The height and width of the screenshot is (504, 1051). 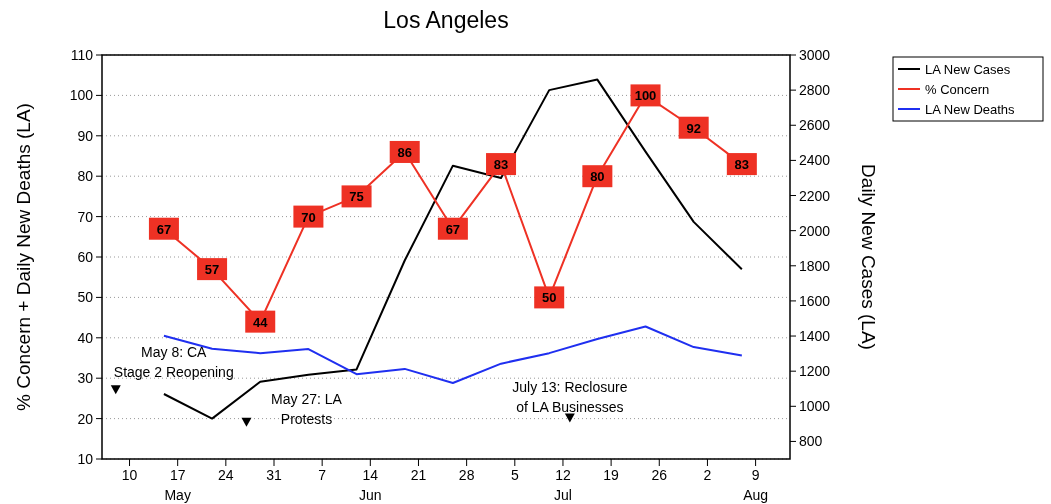 What do you see at coordinates (85, 216) in the screenshot?
I see `y-tick-label: 70` at bounding box center [85, 216].